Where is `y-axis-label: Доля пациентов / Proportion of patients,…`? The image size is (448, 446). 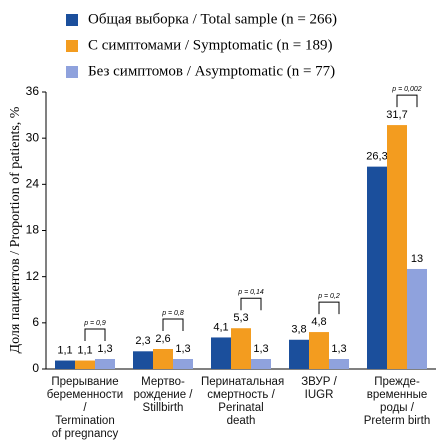 y-axis-label: Доля пациентов / Proportion of patients,… is located at coordinates (15, 229).